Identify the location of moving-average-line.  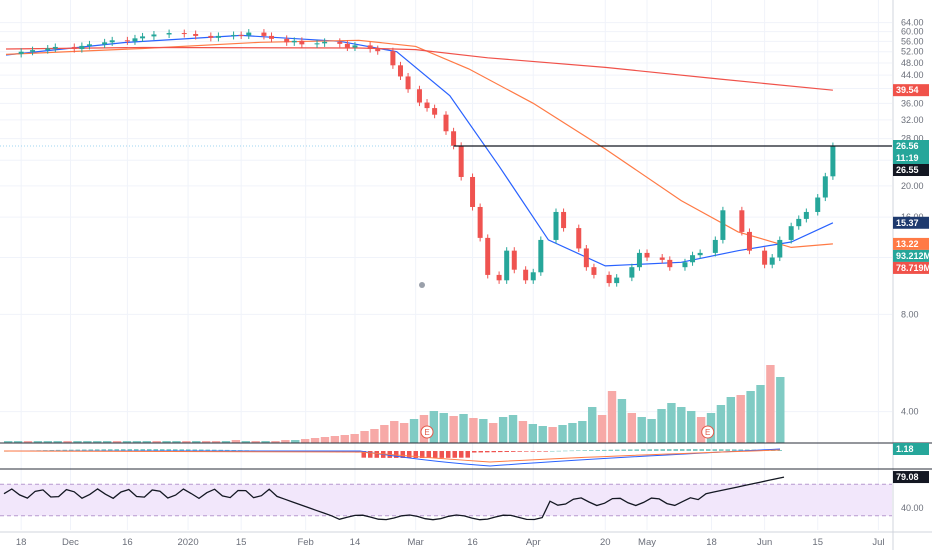
(419, 68).